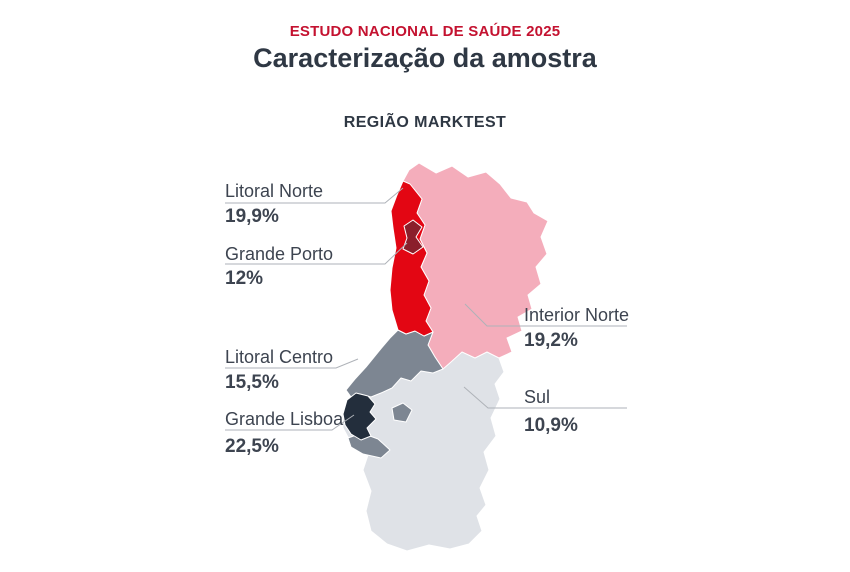 The image size is (850, 572). Describe the element at coordinates (244, 278) in the screenshot. I see `region-value: 12%` at that location.